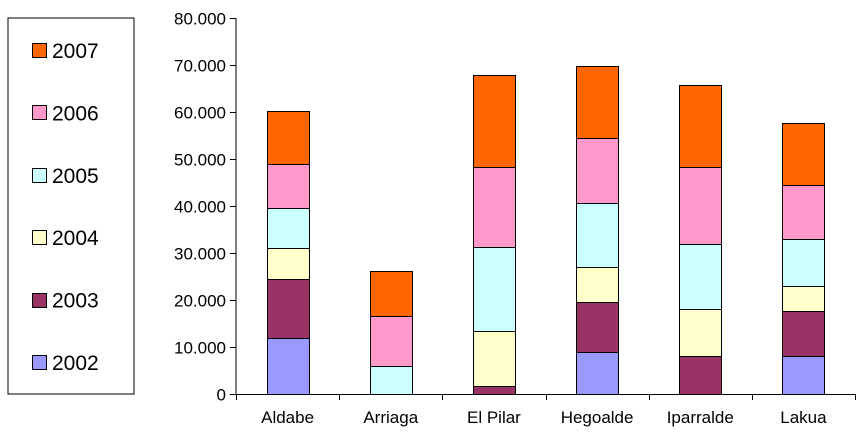 The image size is (861, 432). What do you see at coordinates (803, 417) in the screenshot?
I see `x-tick-label: Lakua` at bounding box center [803, 417].